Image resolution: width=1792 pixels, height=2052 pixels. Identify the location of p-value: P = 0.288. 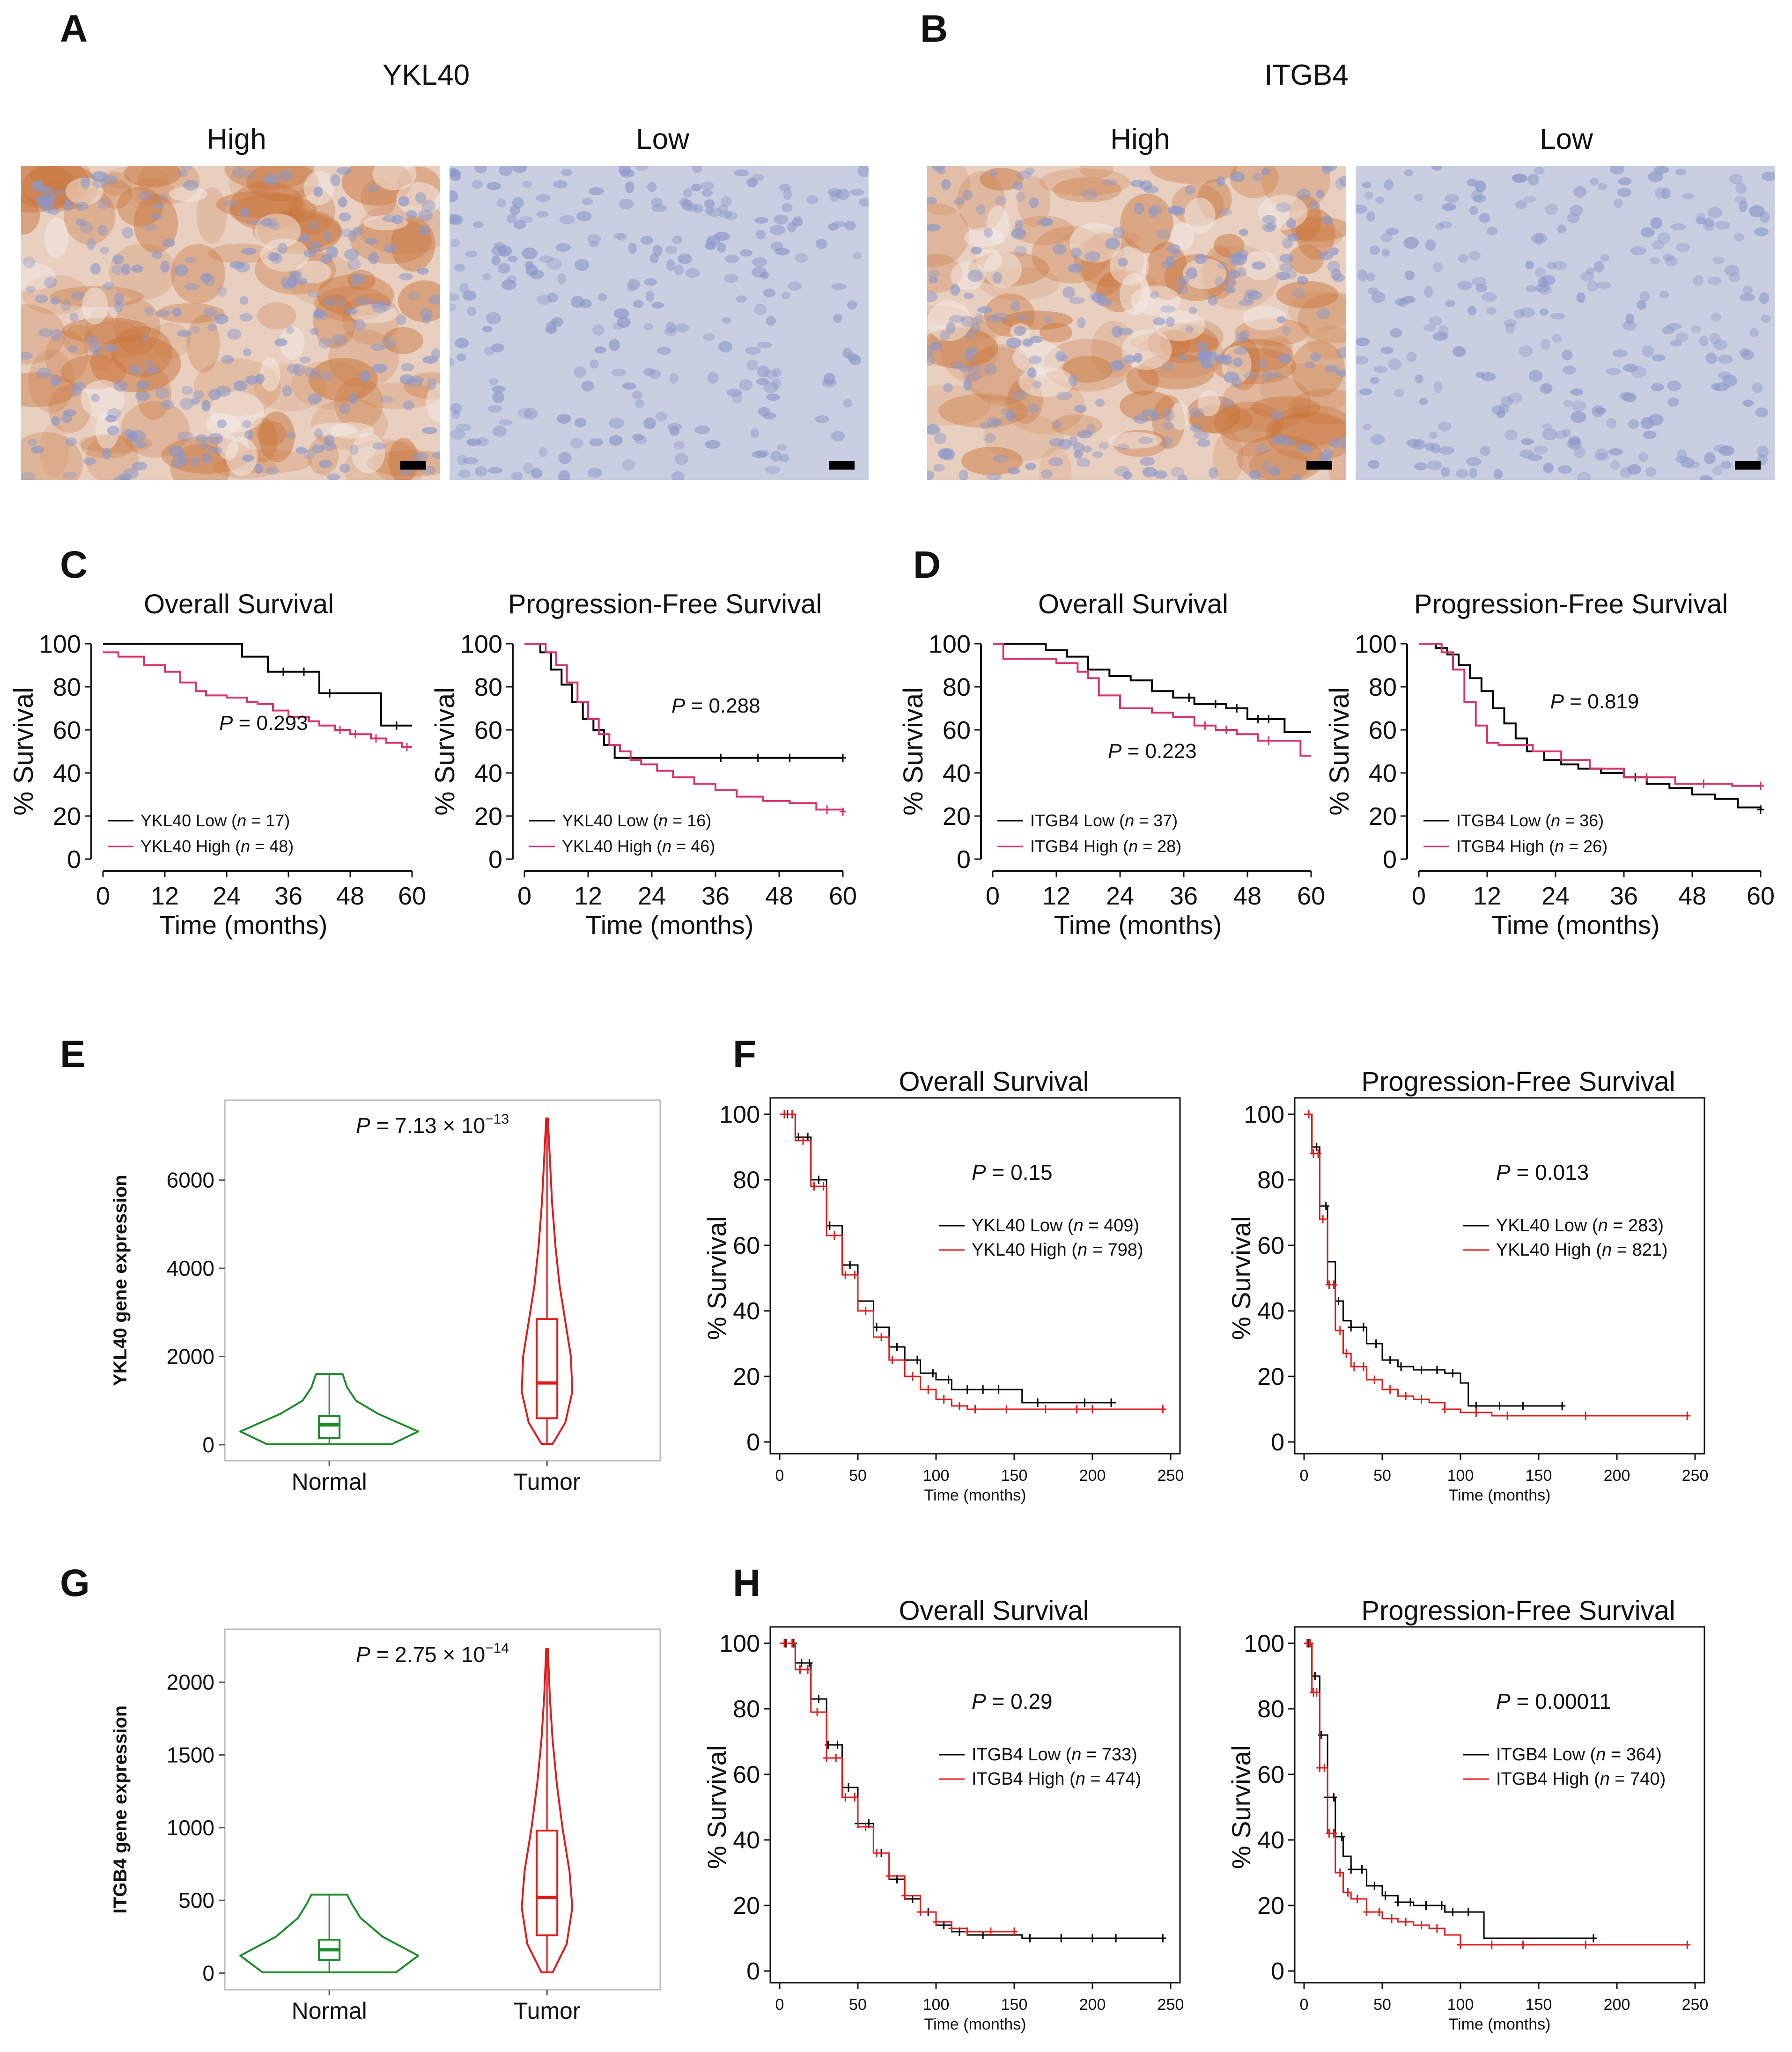
(715, 705).